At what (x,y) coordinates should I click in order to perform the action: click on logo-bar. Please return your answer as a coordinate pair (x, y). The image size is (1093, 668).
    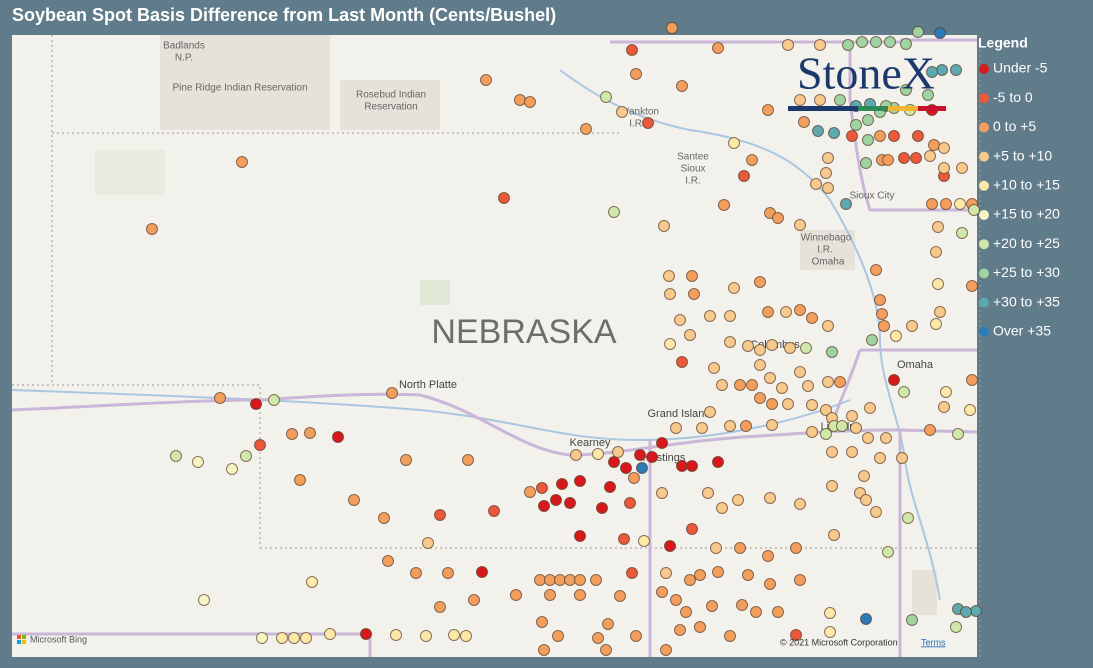
    Looking at the image, I should click on (873, 108).